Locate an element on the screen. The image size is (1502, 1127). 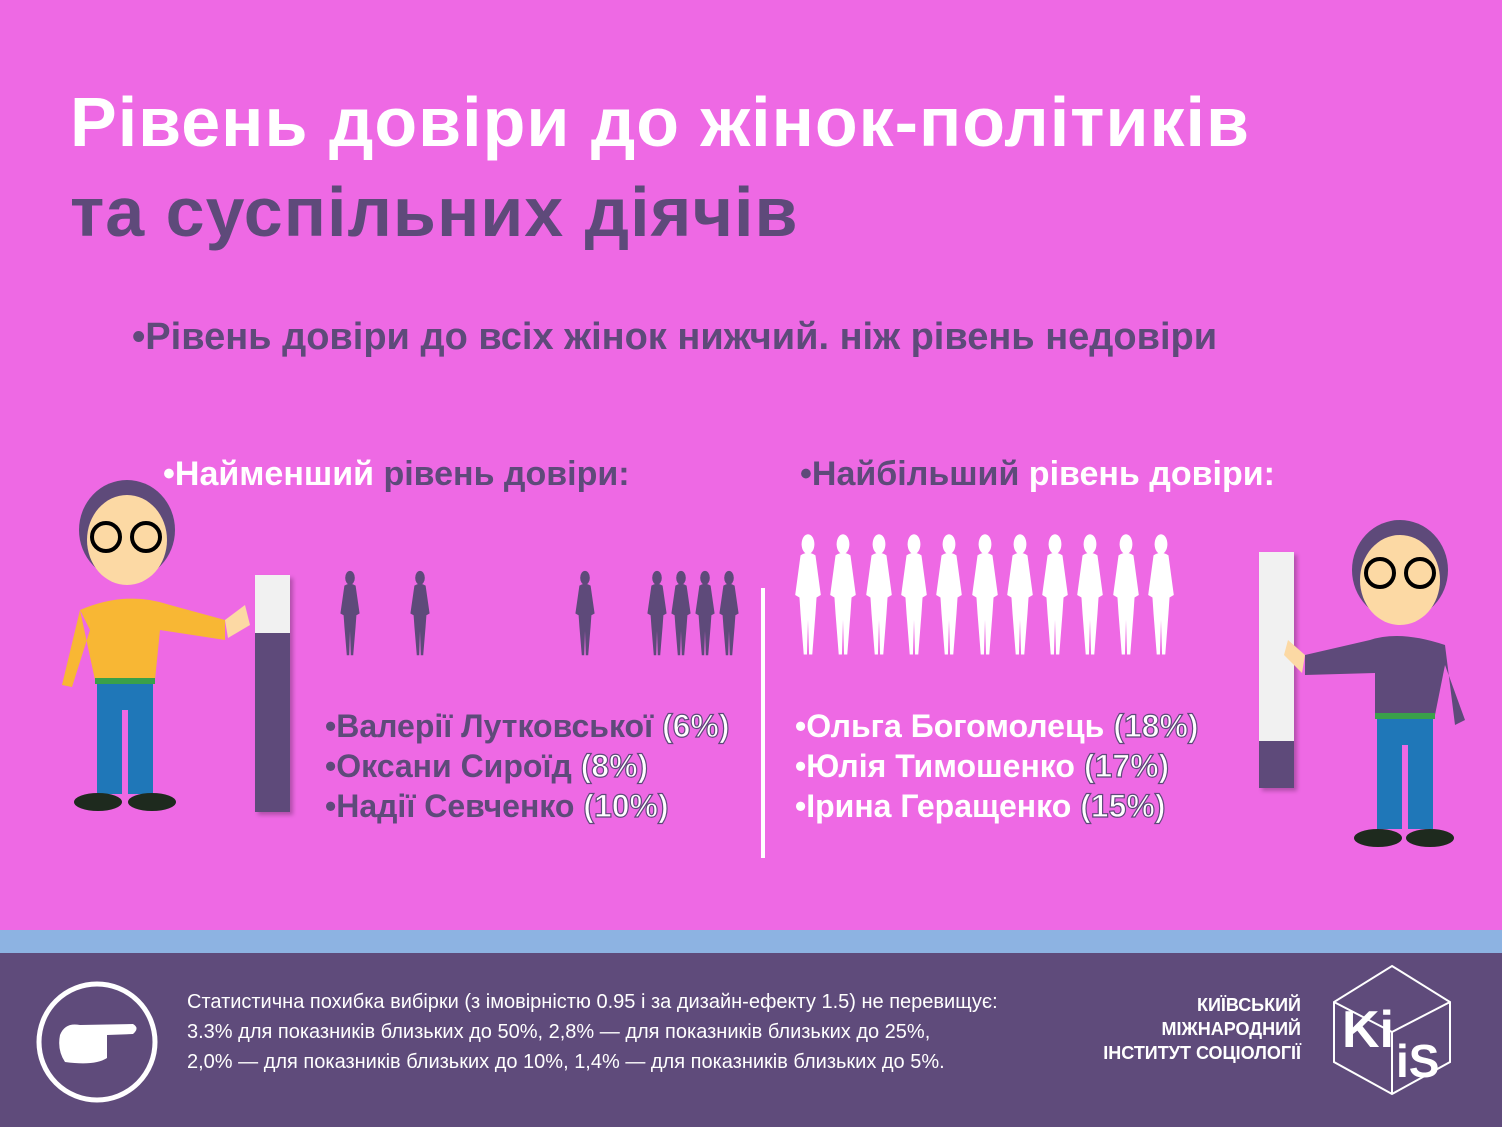
title-line-2: та суспільних діячів is located at coordinates (434, 212).